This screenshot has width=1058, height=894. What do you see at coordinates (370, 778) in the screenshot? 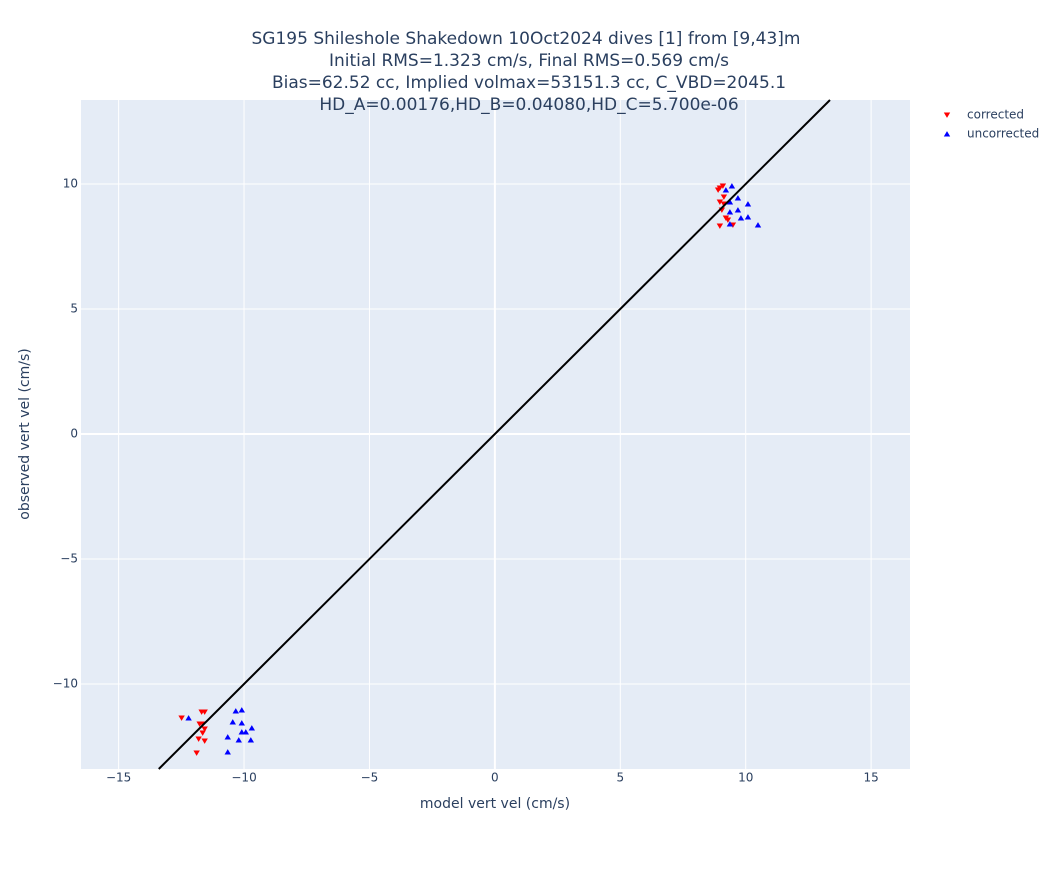
I see `x-tick-label: −5` at bounding box center [370, 778].